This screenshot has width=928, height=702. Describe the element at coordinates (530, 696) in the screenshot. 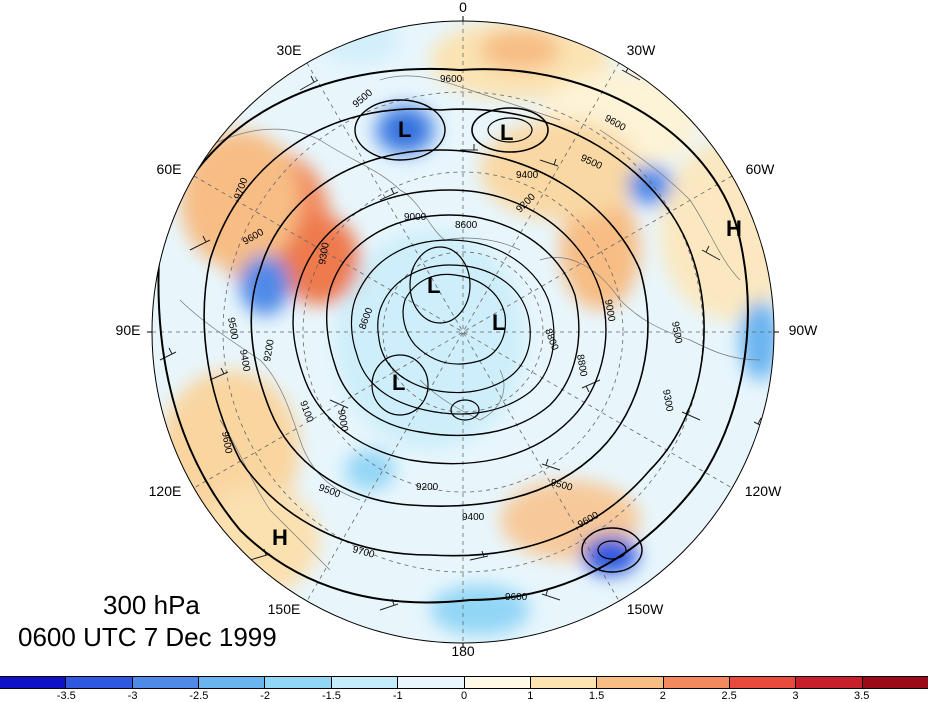

I see `colorbar-tick-label: 1` at that location.